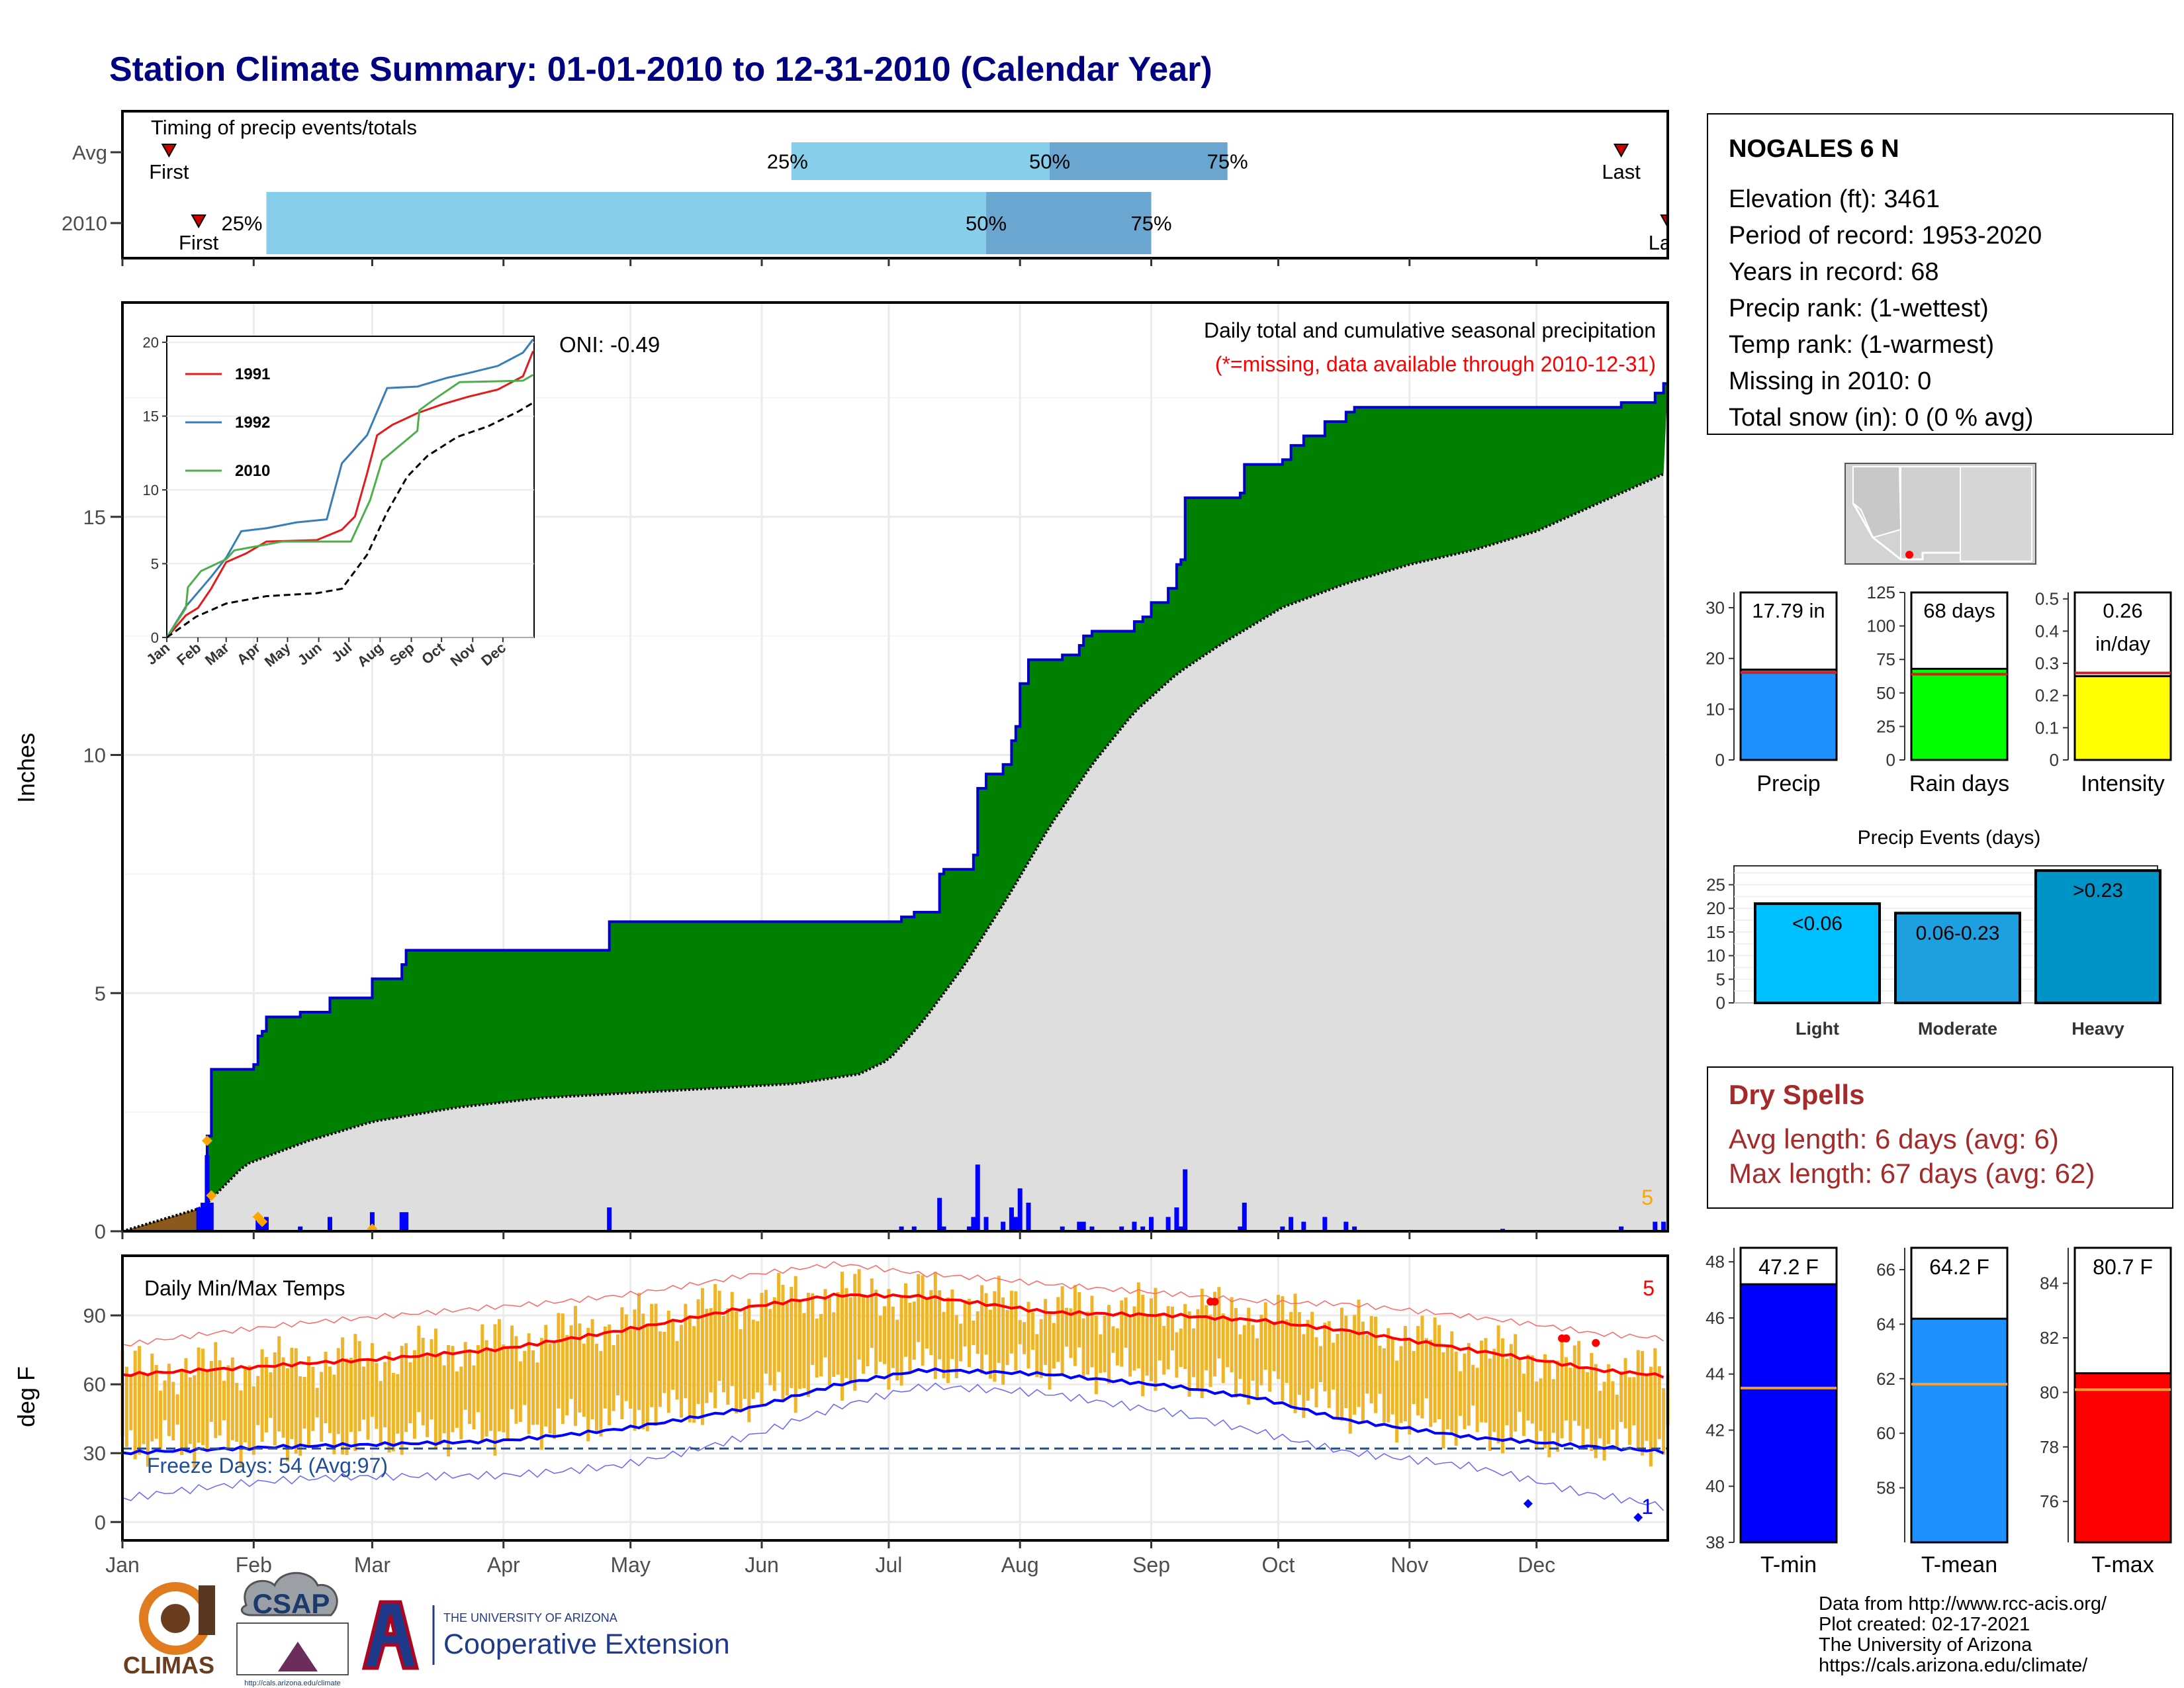 Image resolution: width=2184 pixels, height=1688 pixels. Describe the element at coordinates (2047, 727) in the screenshot. I see `summary-bar-tick-label: 0.1` at that location.